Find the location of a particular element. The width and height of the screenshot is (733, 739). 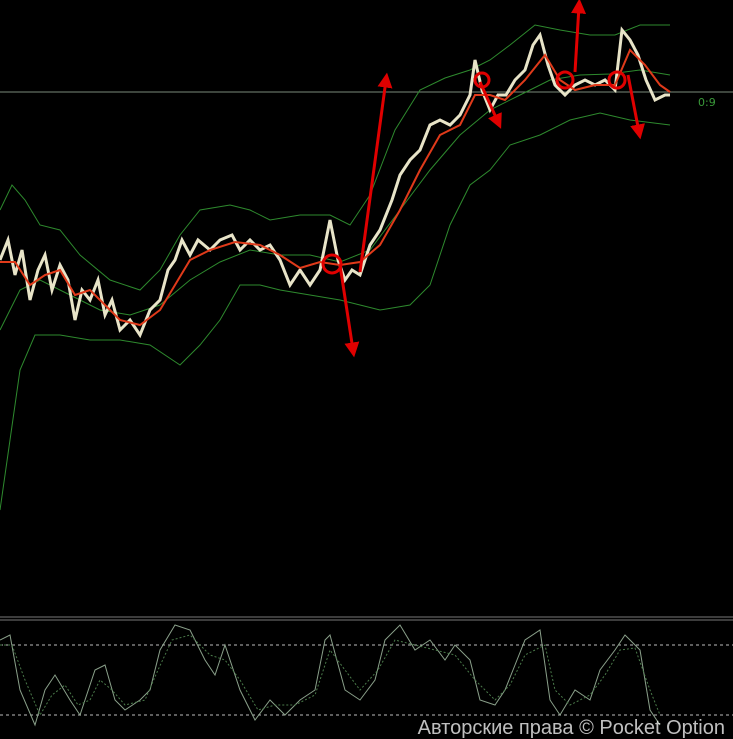

oscillator-main is located at coordinates (330, 675).